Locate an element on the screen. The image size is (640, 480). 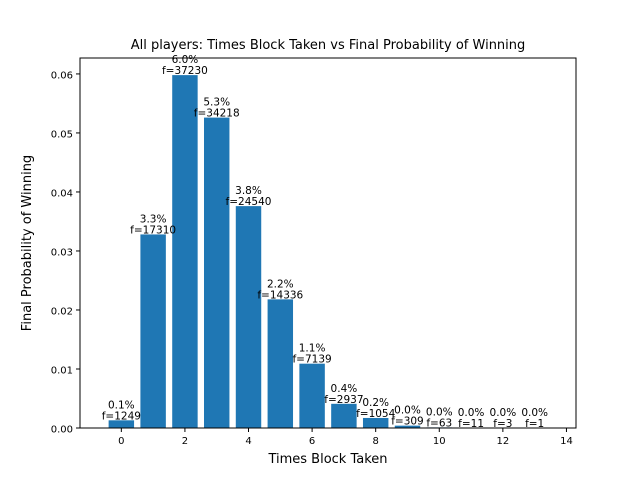
bar-pct-label: 6.0% is located at coordinates (185, 60).